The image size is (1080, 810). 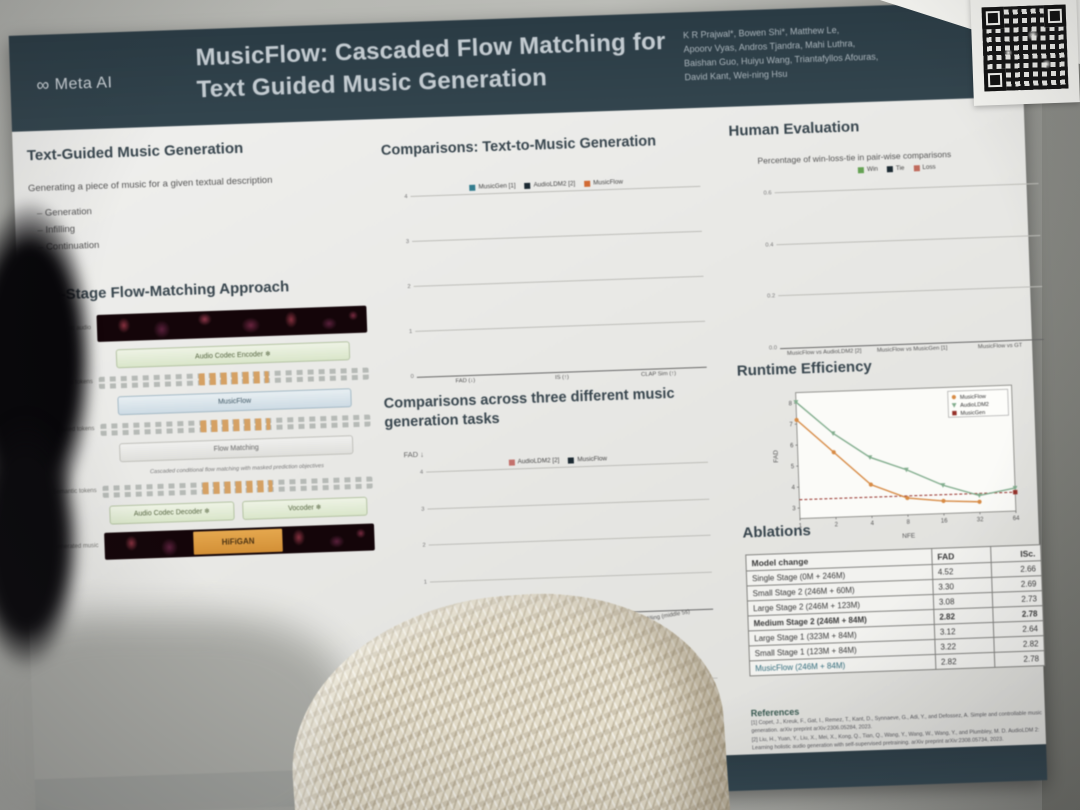 What do you see at coordinates (236, 449) in the screenshot?
I see `flow-matching-box: Flow Matching` at bounding box center [236, 449].